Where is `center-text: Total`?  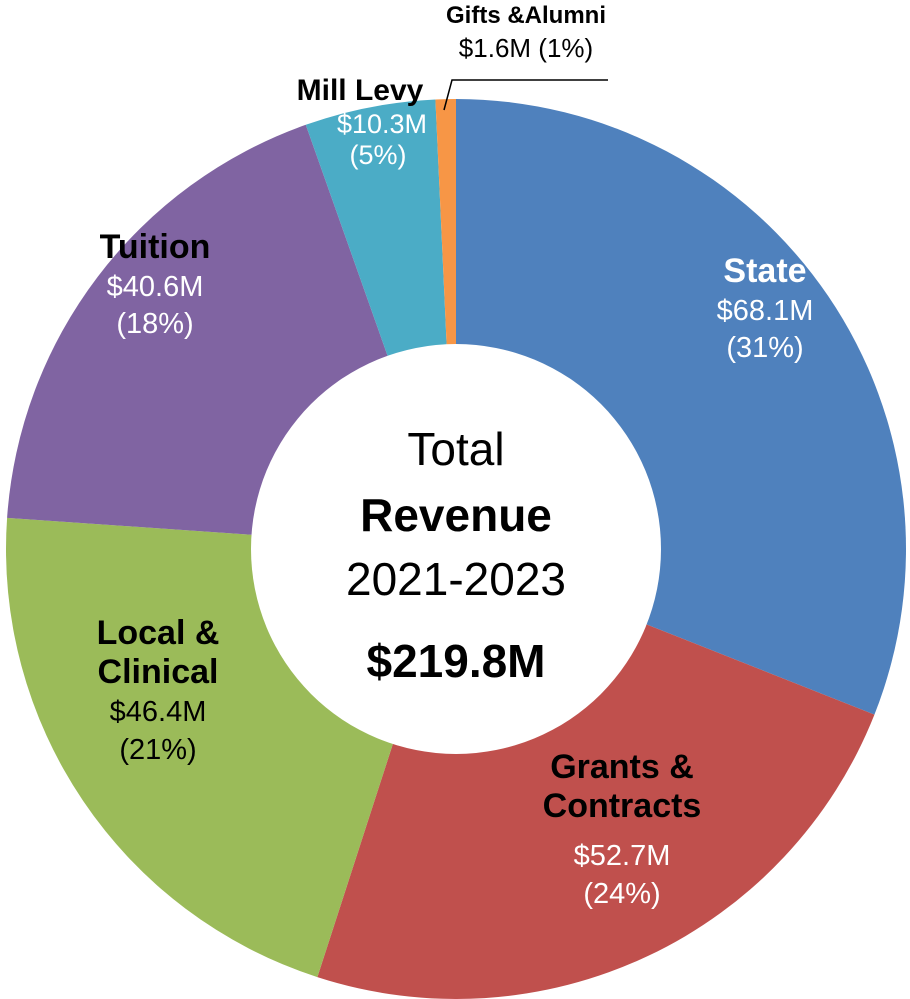 center-text: Total is located at coordinates (456, 449).